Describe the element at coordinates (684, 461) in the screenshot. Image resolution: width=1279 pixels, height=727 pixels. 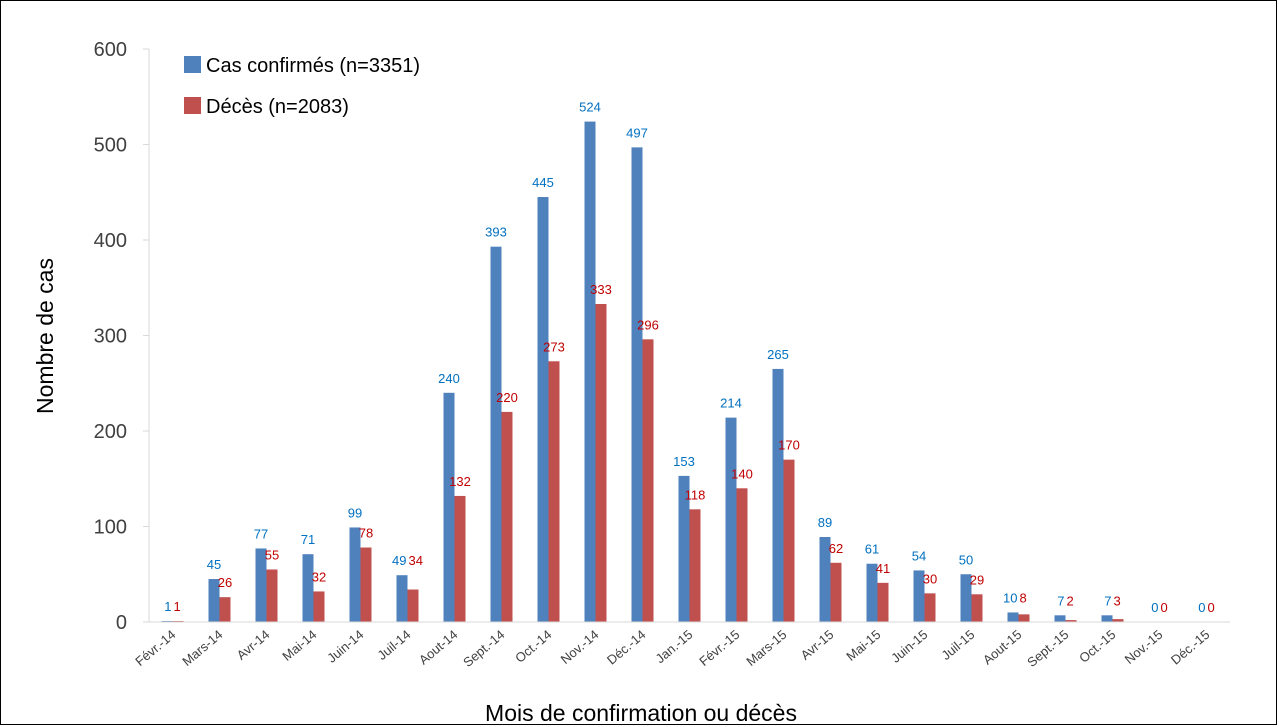
I see `data-label-cas-confirmes: 153` at that location.